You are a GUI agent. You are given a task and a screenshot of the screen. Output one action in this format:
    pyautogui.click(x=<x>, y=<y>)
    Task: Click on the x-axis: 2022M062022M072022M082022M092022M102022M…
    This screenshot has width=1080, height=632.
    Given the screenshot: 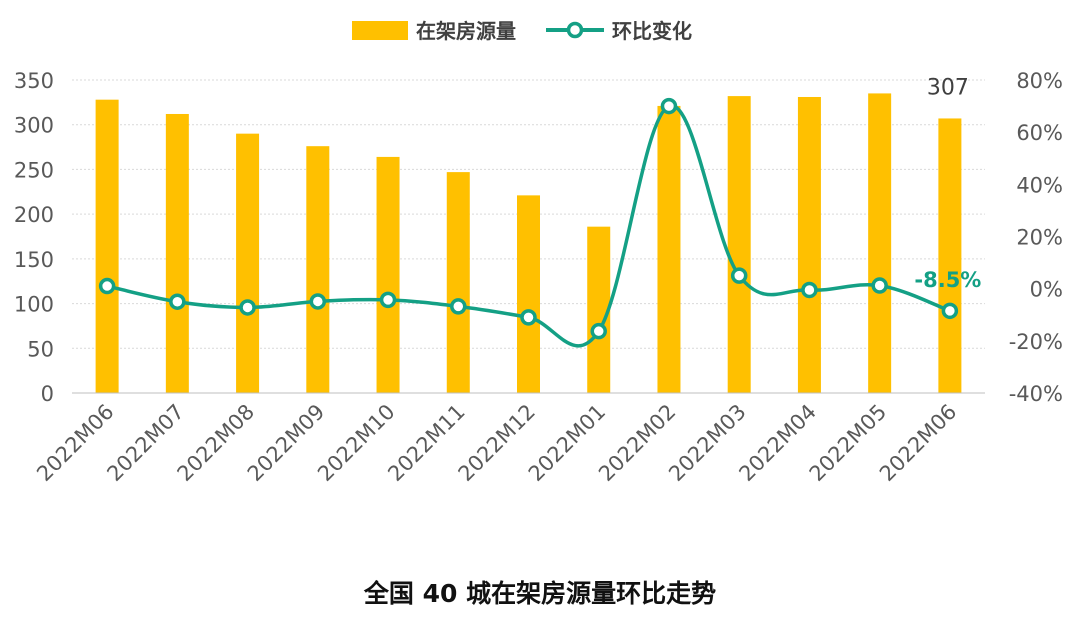 What is the action you would take?
    pyautogui.click(x=496, y=443)
    